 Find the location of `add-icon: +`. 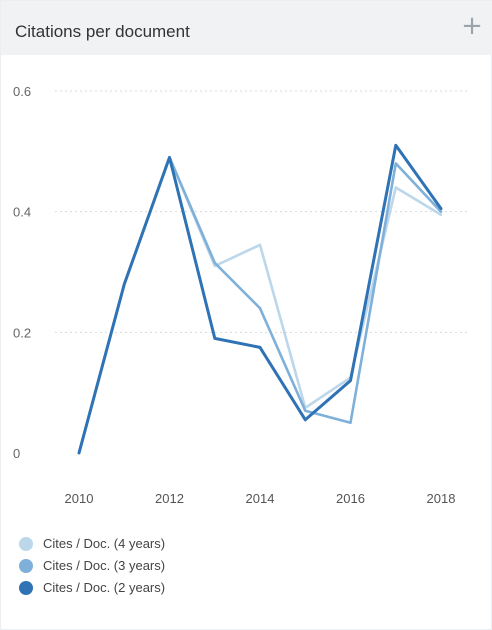

add-icon: + is located at coordinates (472, 26).